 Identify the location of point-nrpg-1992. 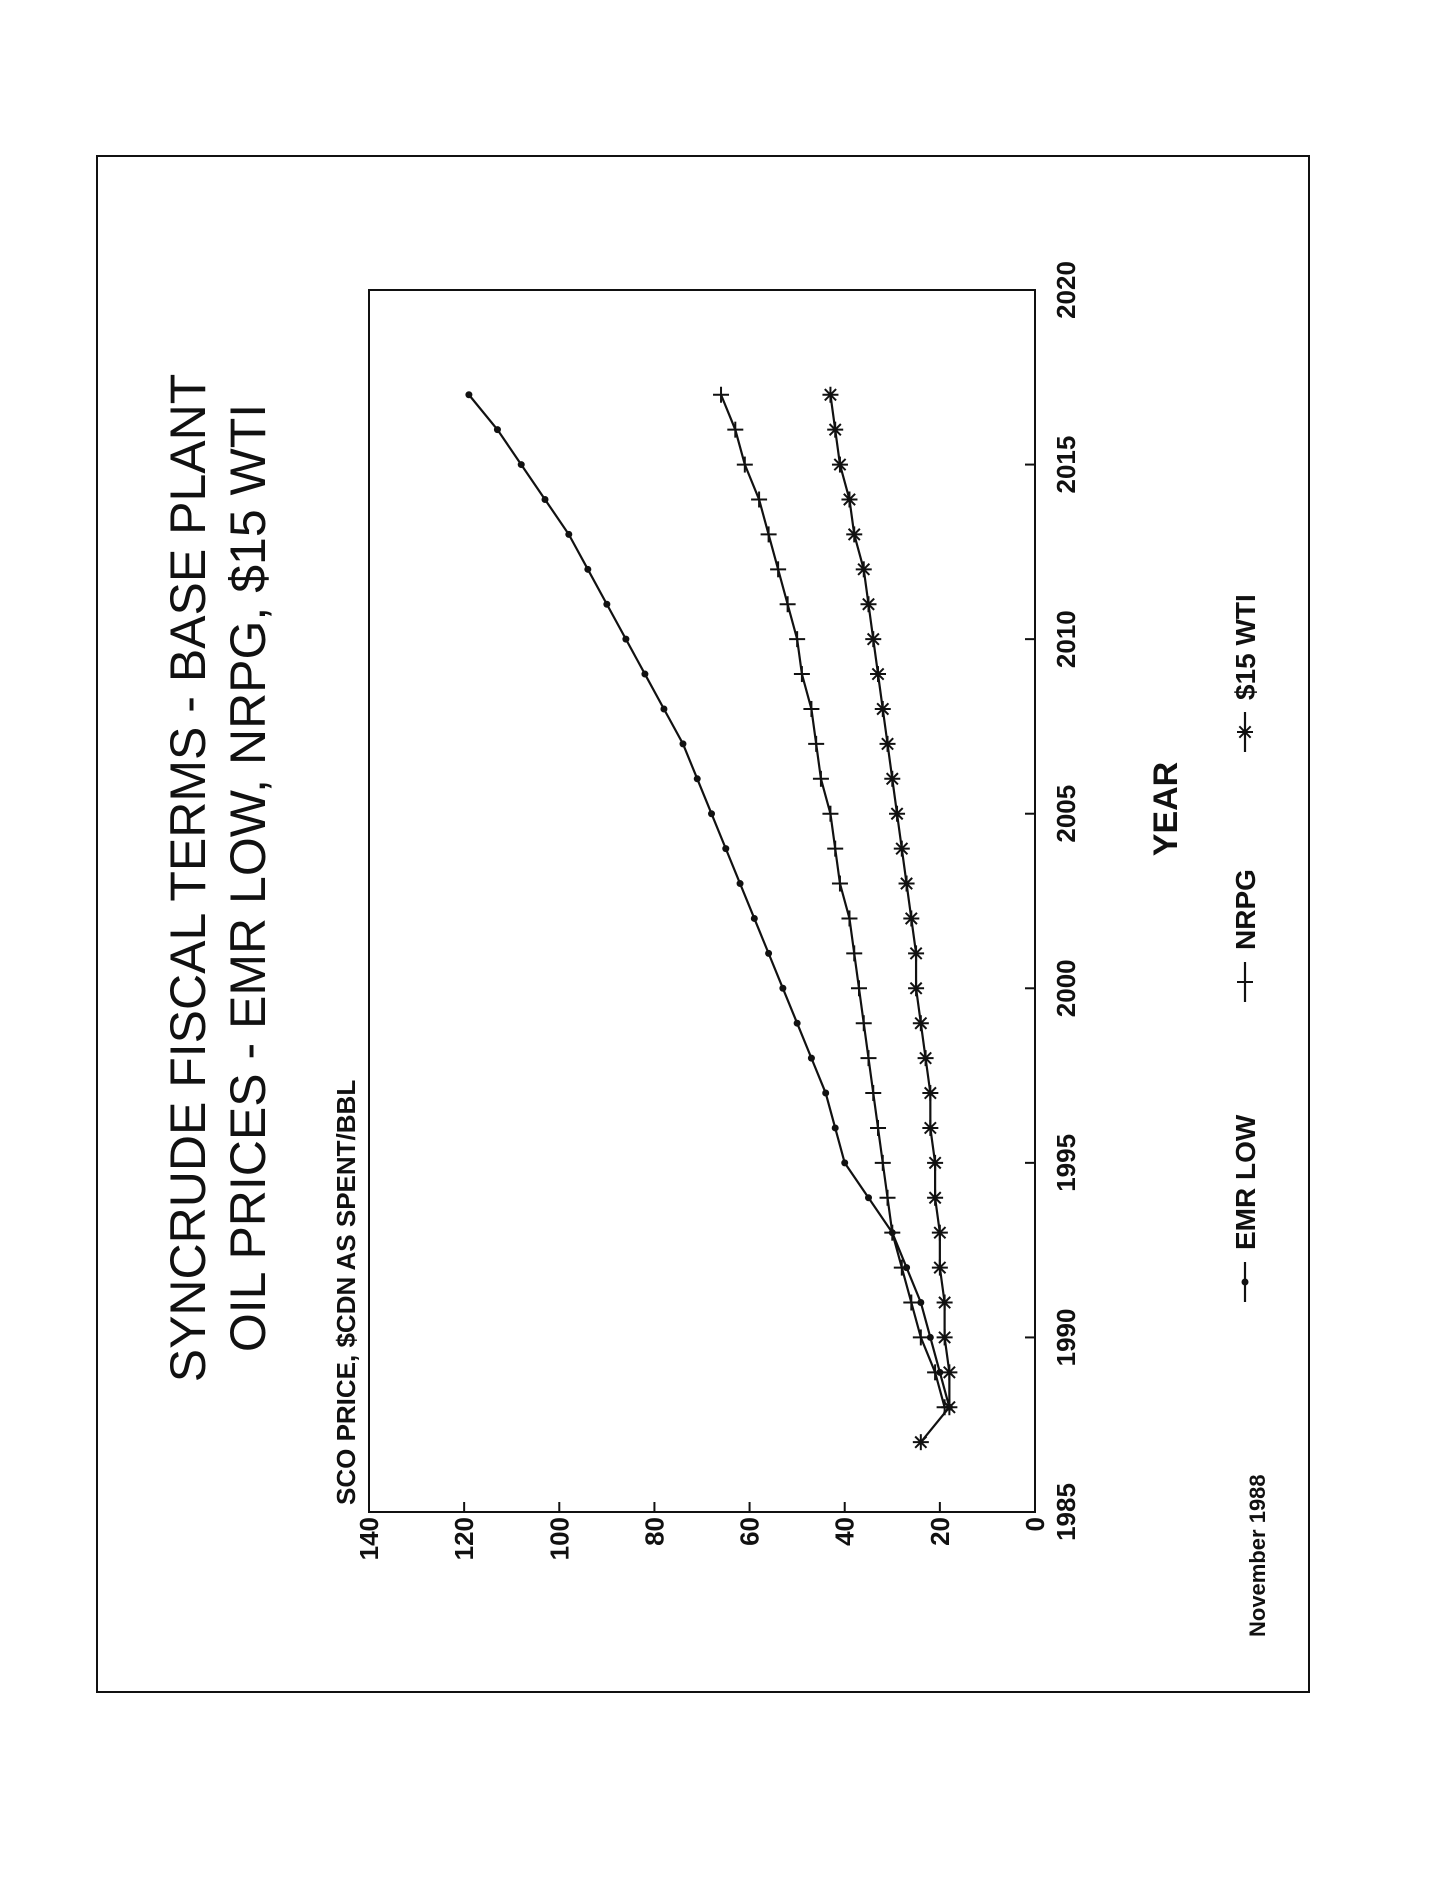
(901, 1267).